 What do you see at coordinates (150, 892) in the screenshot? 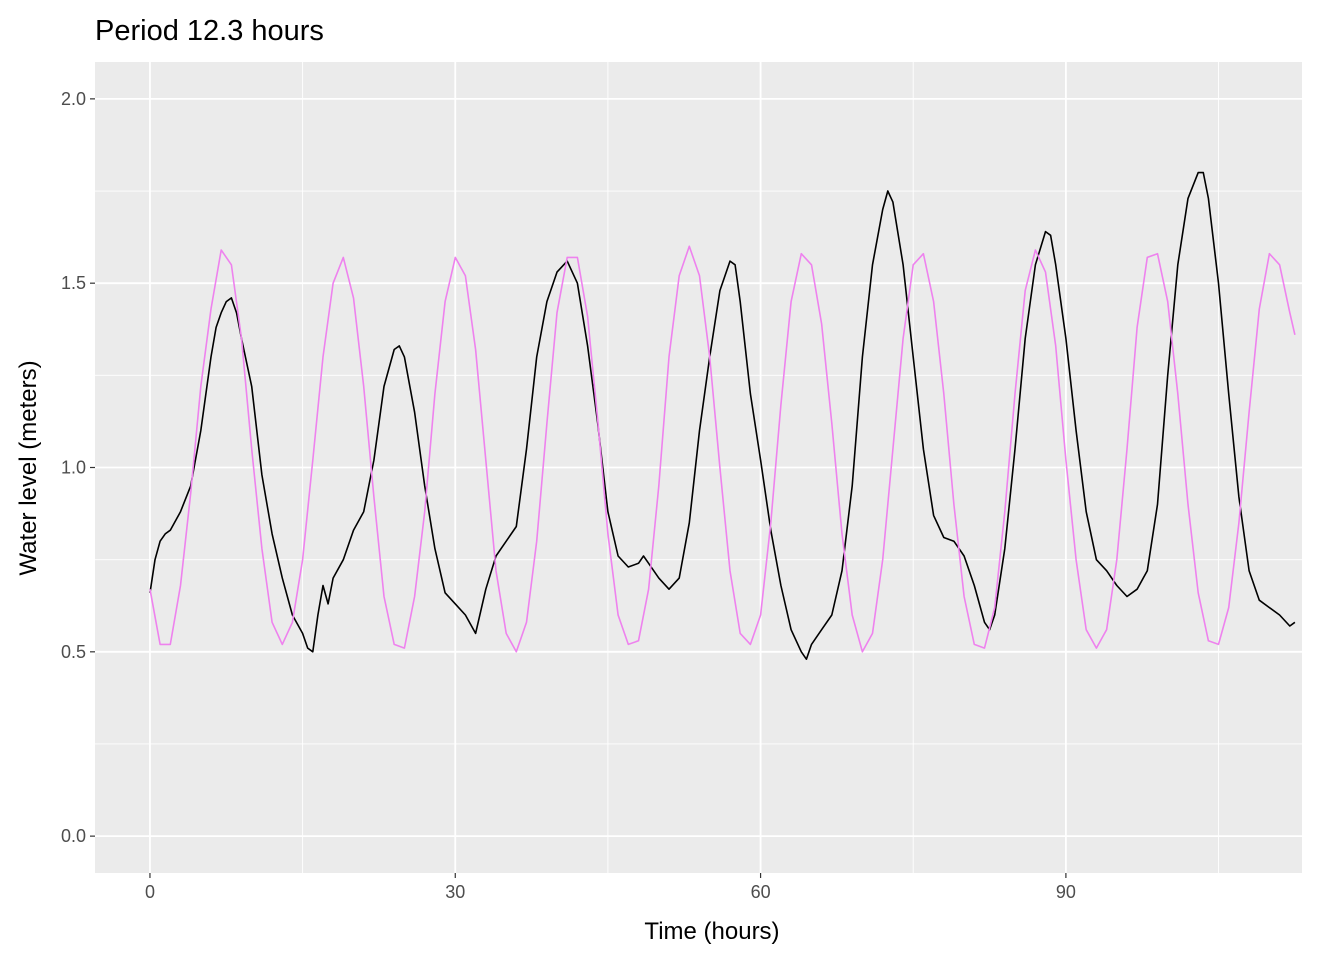
I see `x-tick-label: 0` at bounding box center [150, 892].